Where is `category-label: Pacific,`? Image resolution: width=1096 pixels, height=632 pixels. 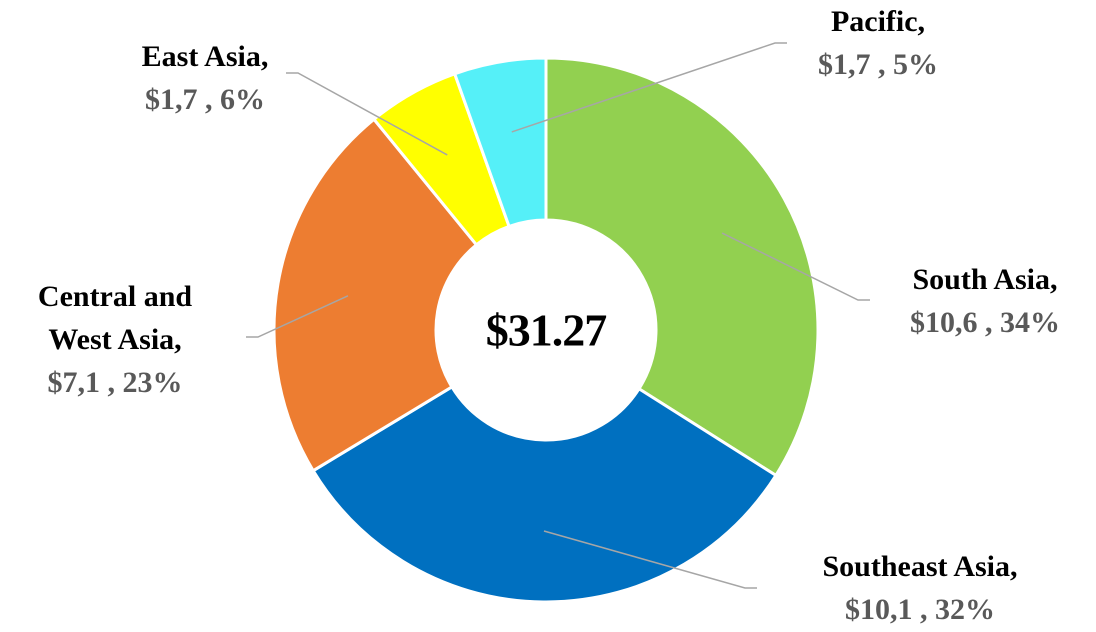
category-label: Pacific, is located at coordinates (878, 21).